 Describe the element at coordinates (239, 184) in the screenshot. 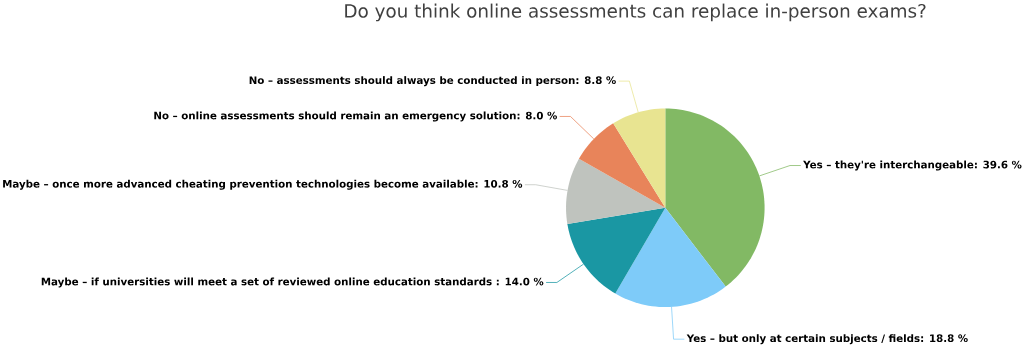

I see `slice-label: Maybe – once more advanced cheating prevention technologies become available` at that location.